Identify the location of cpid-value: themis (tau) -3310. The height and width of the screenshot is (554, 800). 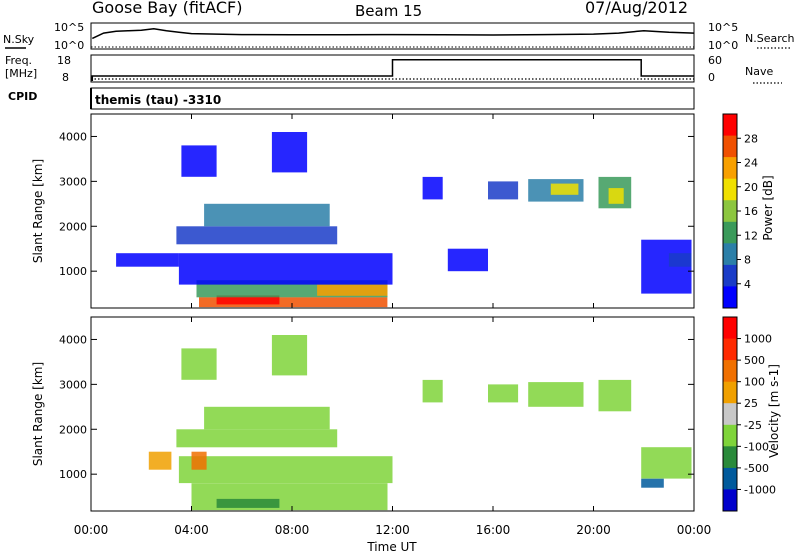
(158, 100).